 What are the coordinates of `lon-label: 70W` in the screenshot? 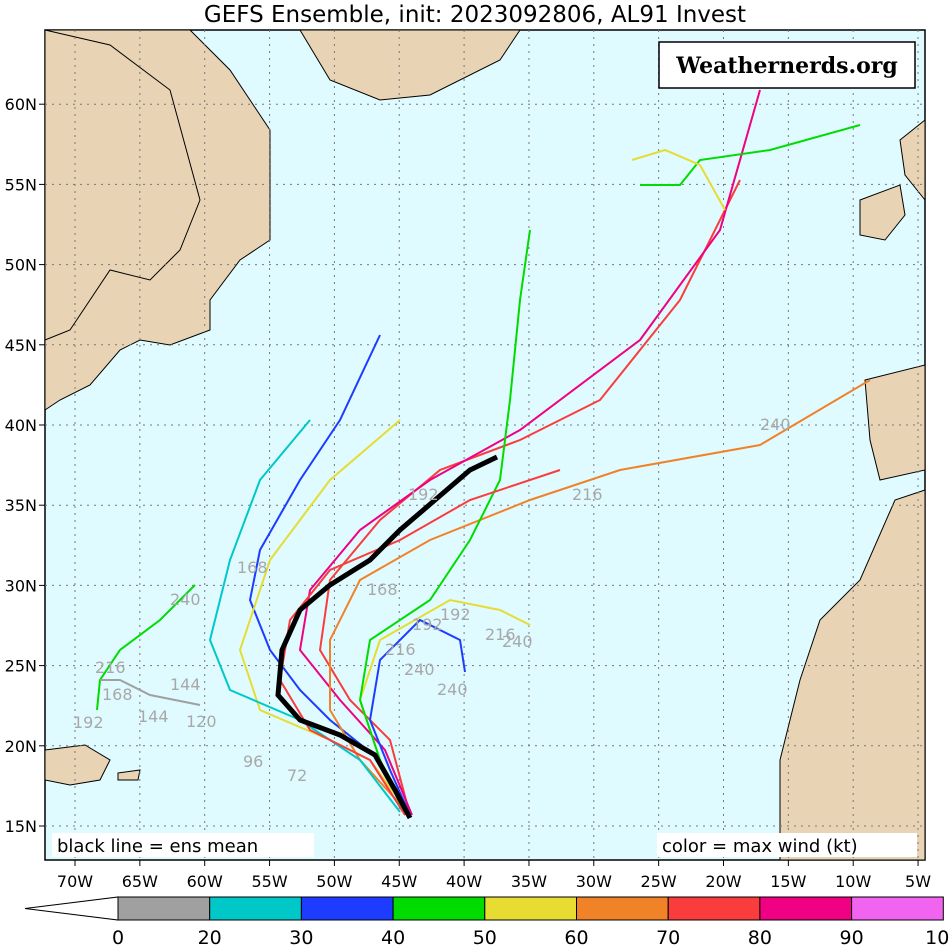 It's located at (75, 881).